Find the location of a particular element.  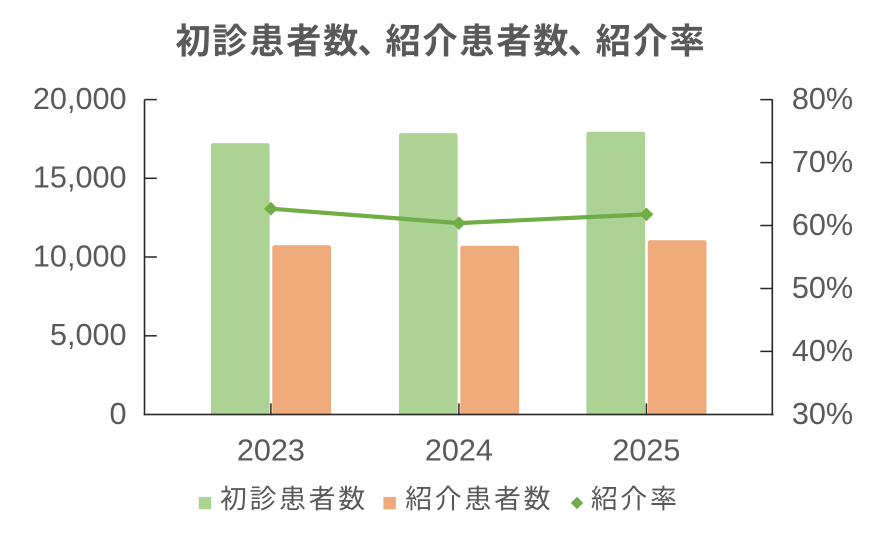

svg-text: 15,000 is located at coordinates (80, 178).